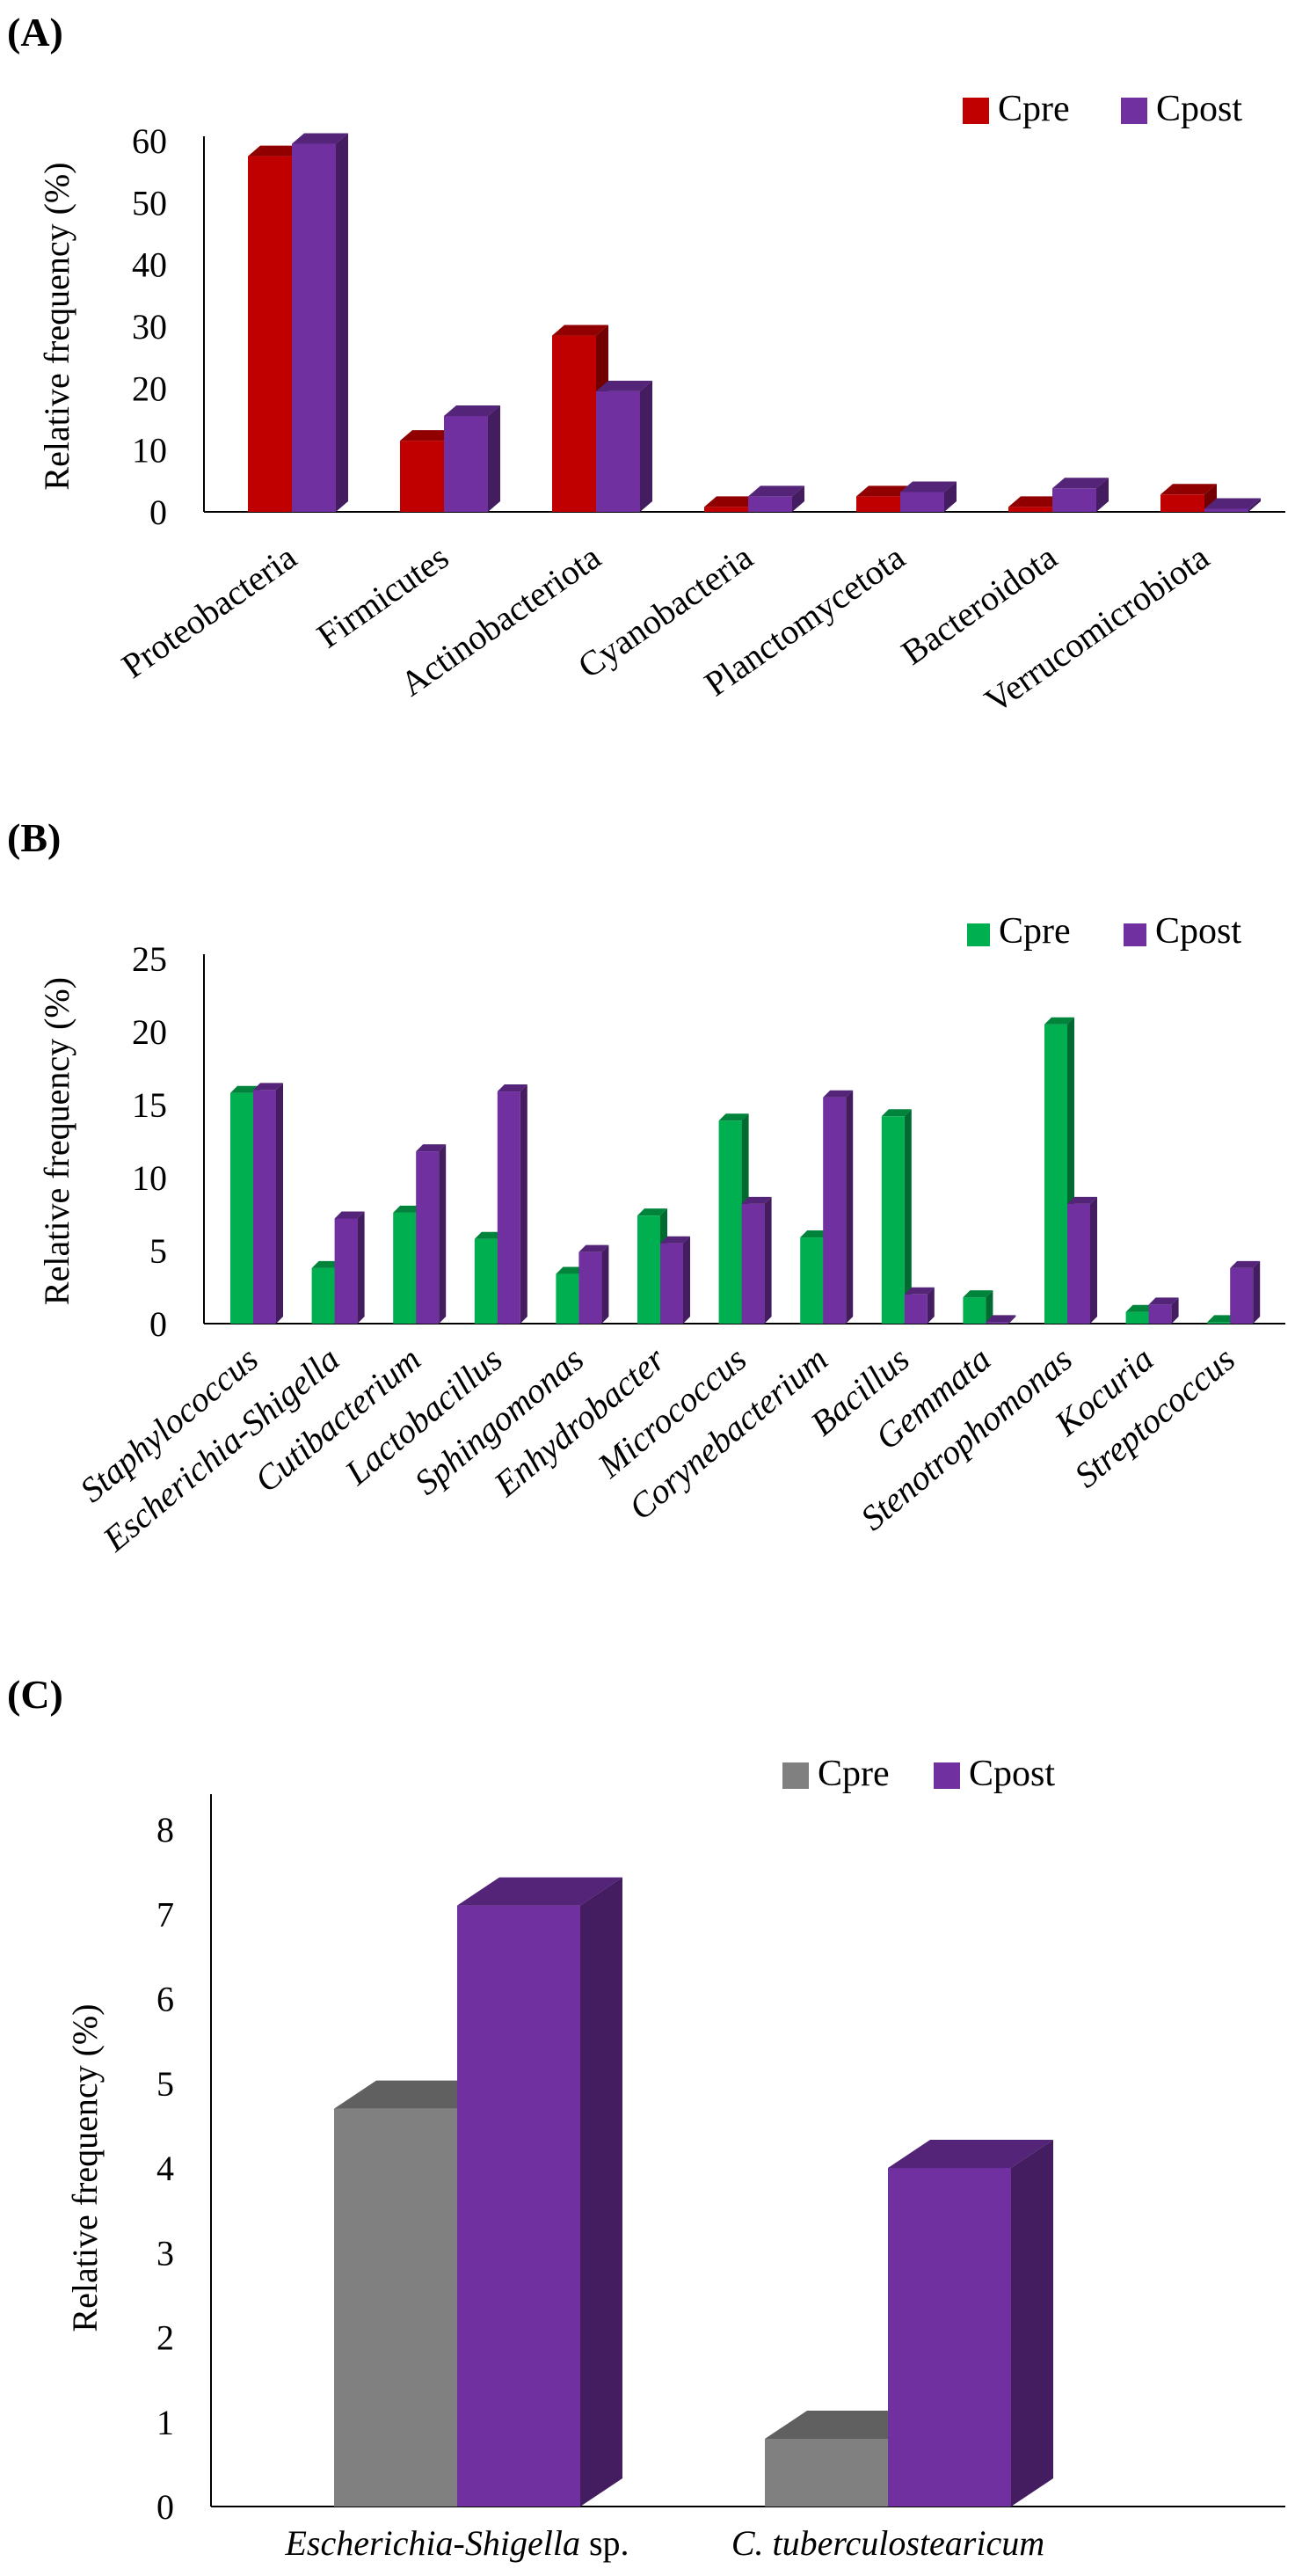 This screenshot has width=1295, height=2576. What do you see at coordinates (208, 610) in the screenshot?
I see `x-category-label: Proteobacteria` at bounding box center [208, 610].